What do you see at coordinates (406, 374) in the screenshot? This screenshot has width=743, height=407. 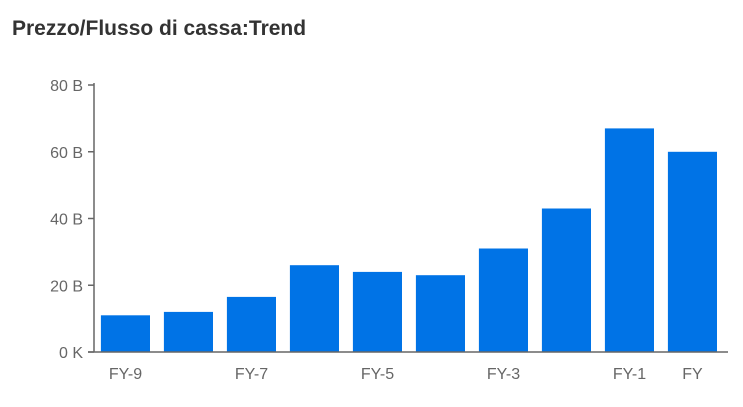 I see `x-tick-labels: FY-9 FY-7 FY-5 FY-3 FY-1 FY` at bounding box center [406, 374].